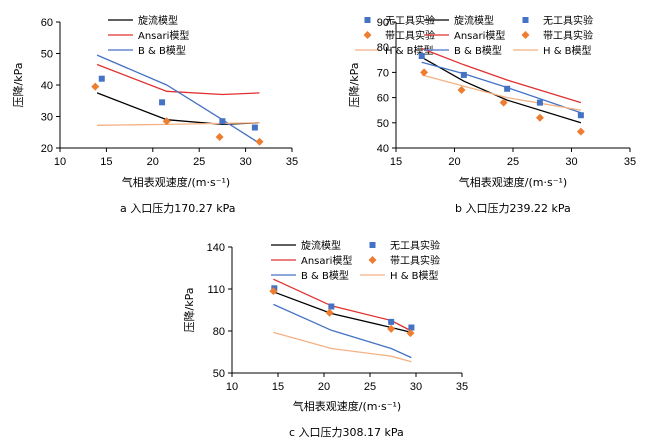  What do you see at coordinates (346, 432) in the screenshot?
I see `chart-caption: c 入口压力308.17 kPa` at bounding box center [346, 432].